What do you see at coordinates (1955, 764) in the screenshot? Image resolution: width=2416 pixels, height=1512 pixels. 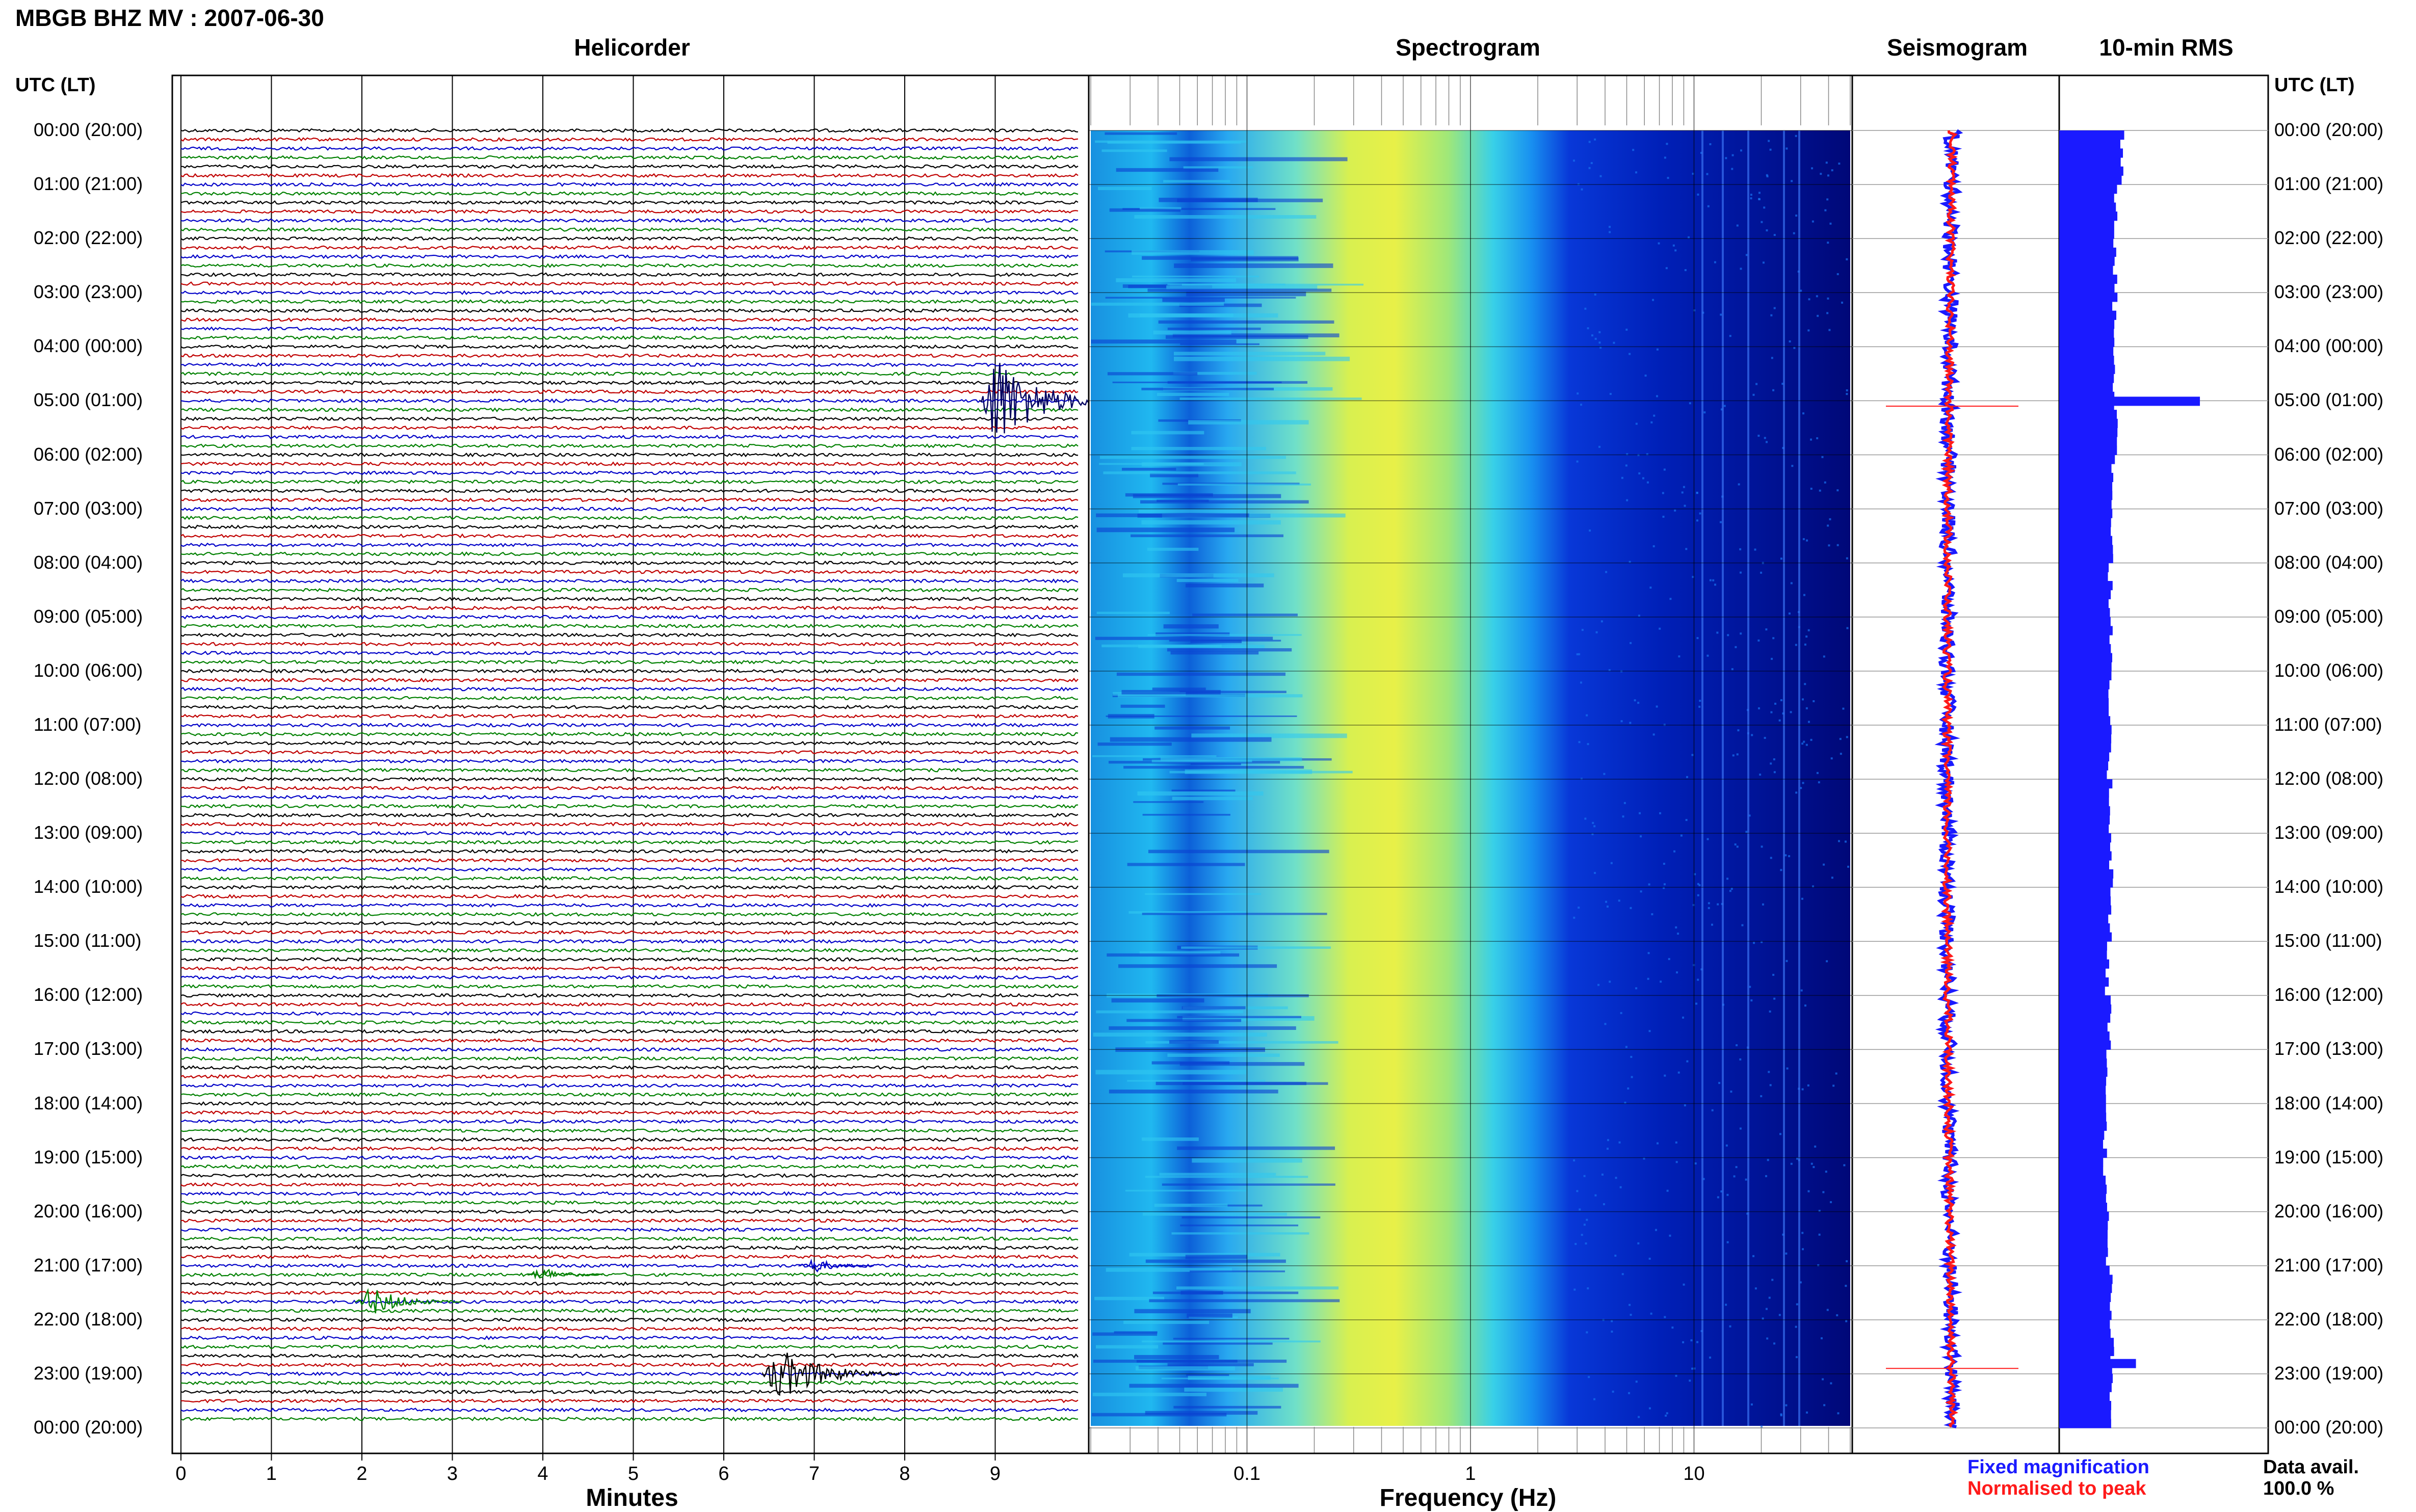 I see `seismogram-frame` at bounding box center [1955, 764].